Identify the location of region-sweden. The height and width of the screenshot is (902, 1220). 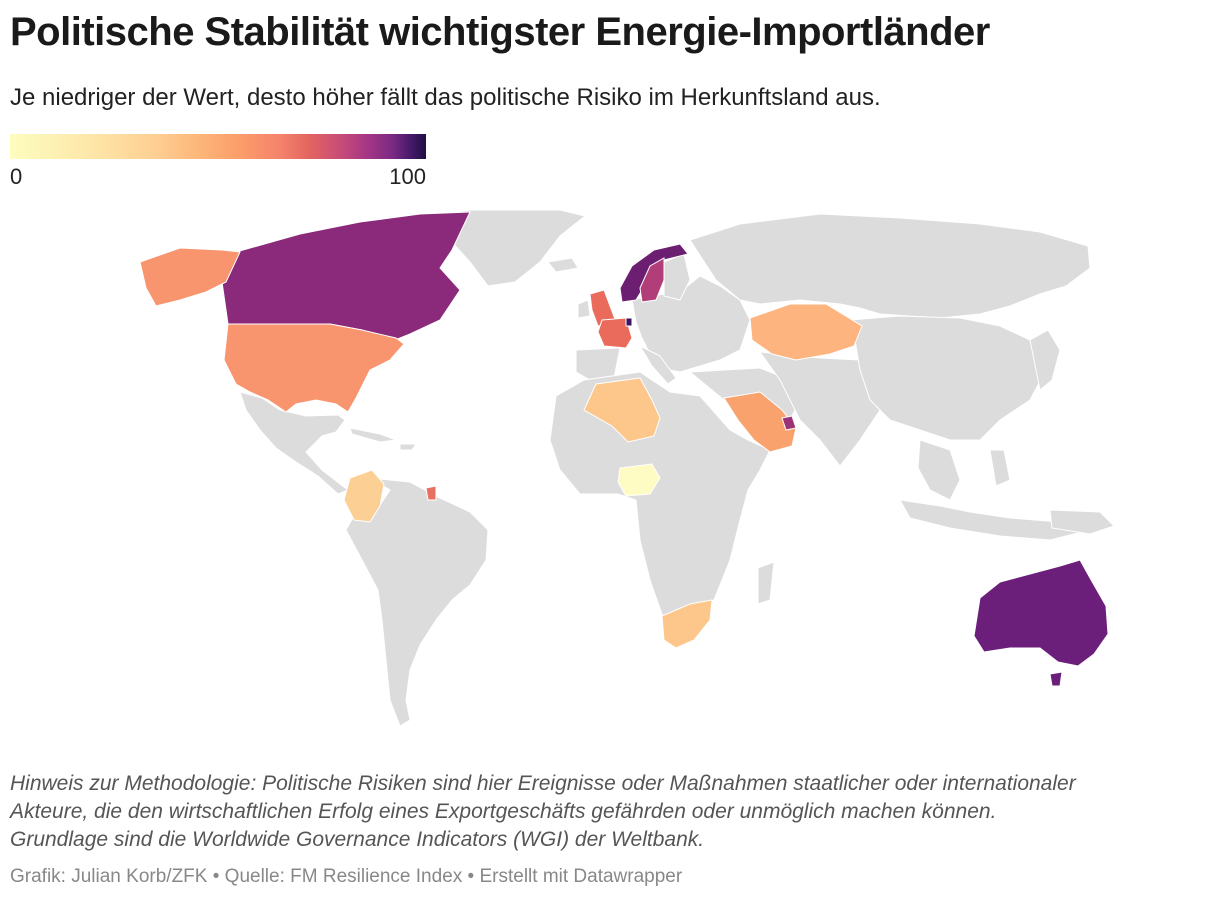
(652, 280).